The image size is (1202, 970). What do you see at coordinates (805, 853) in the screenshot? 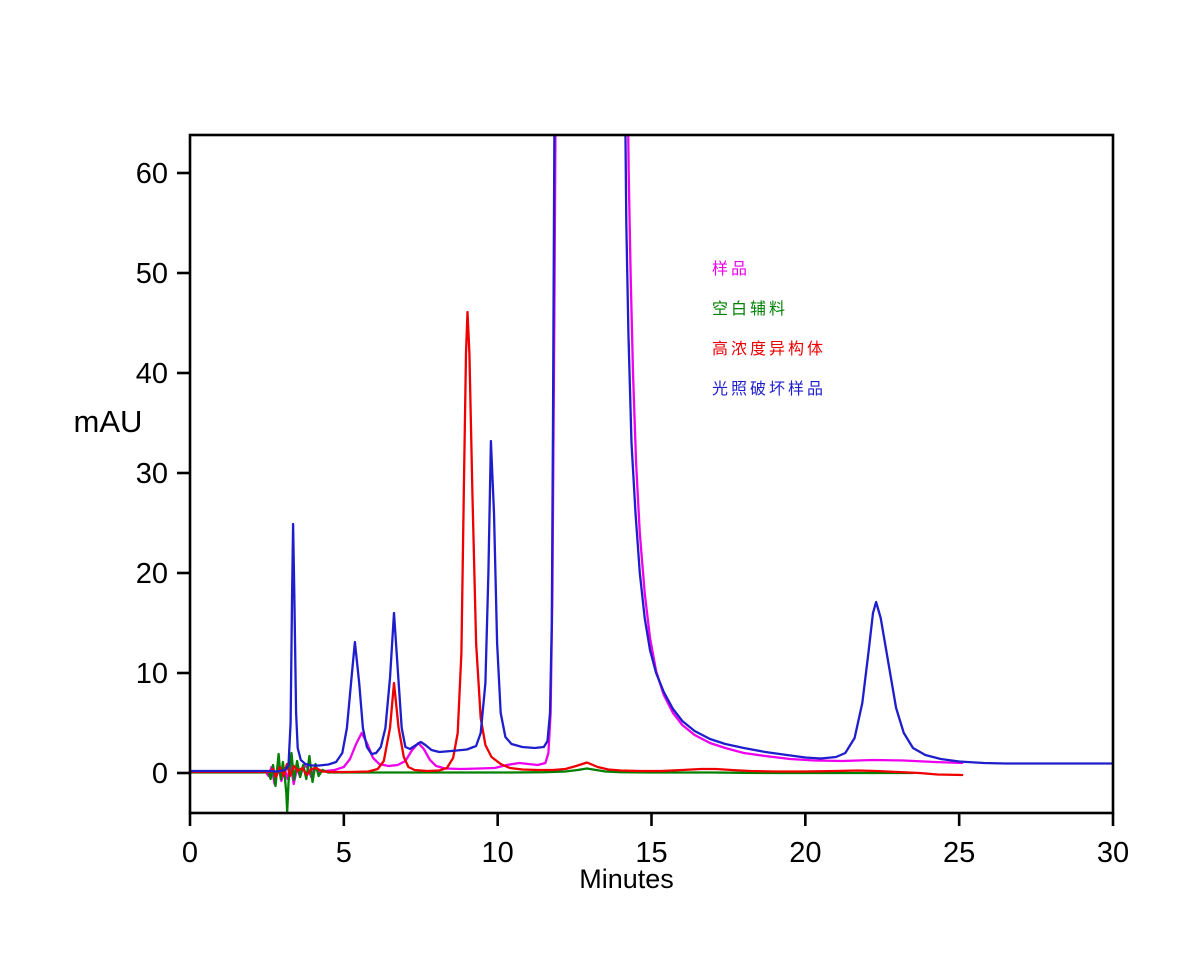
I see `x-tick-label: 20` at bounding box center [805, 853].